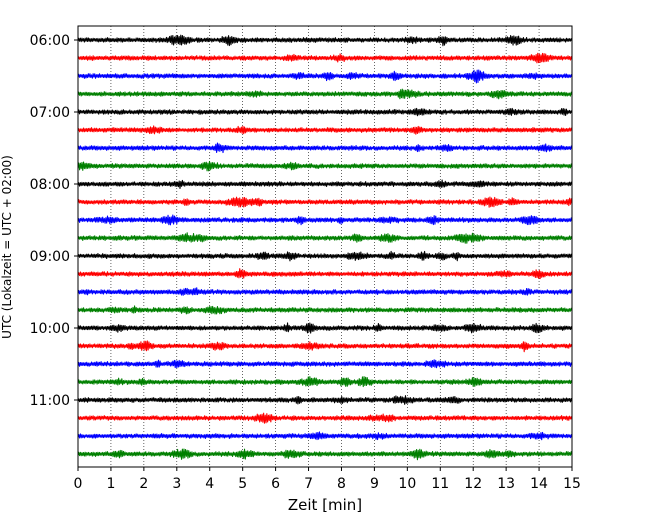 Image resolution: width=650 pixels, height=520 pixels. I want to click on x-axis-ticks: 0 1 2 3 4 5 6 7 8 9 10 11 12 13 14 15, so click(327, 479).